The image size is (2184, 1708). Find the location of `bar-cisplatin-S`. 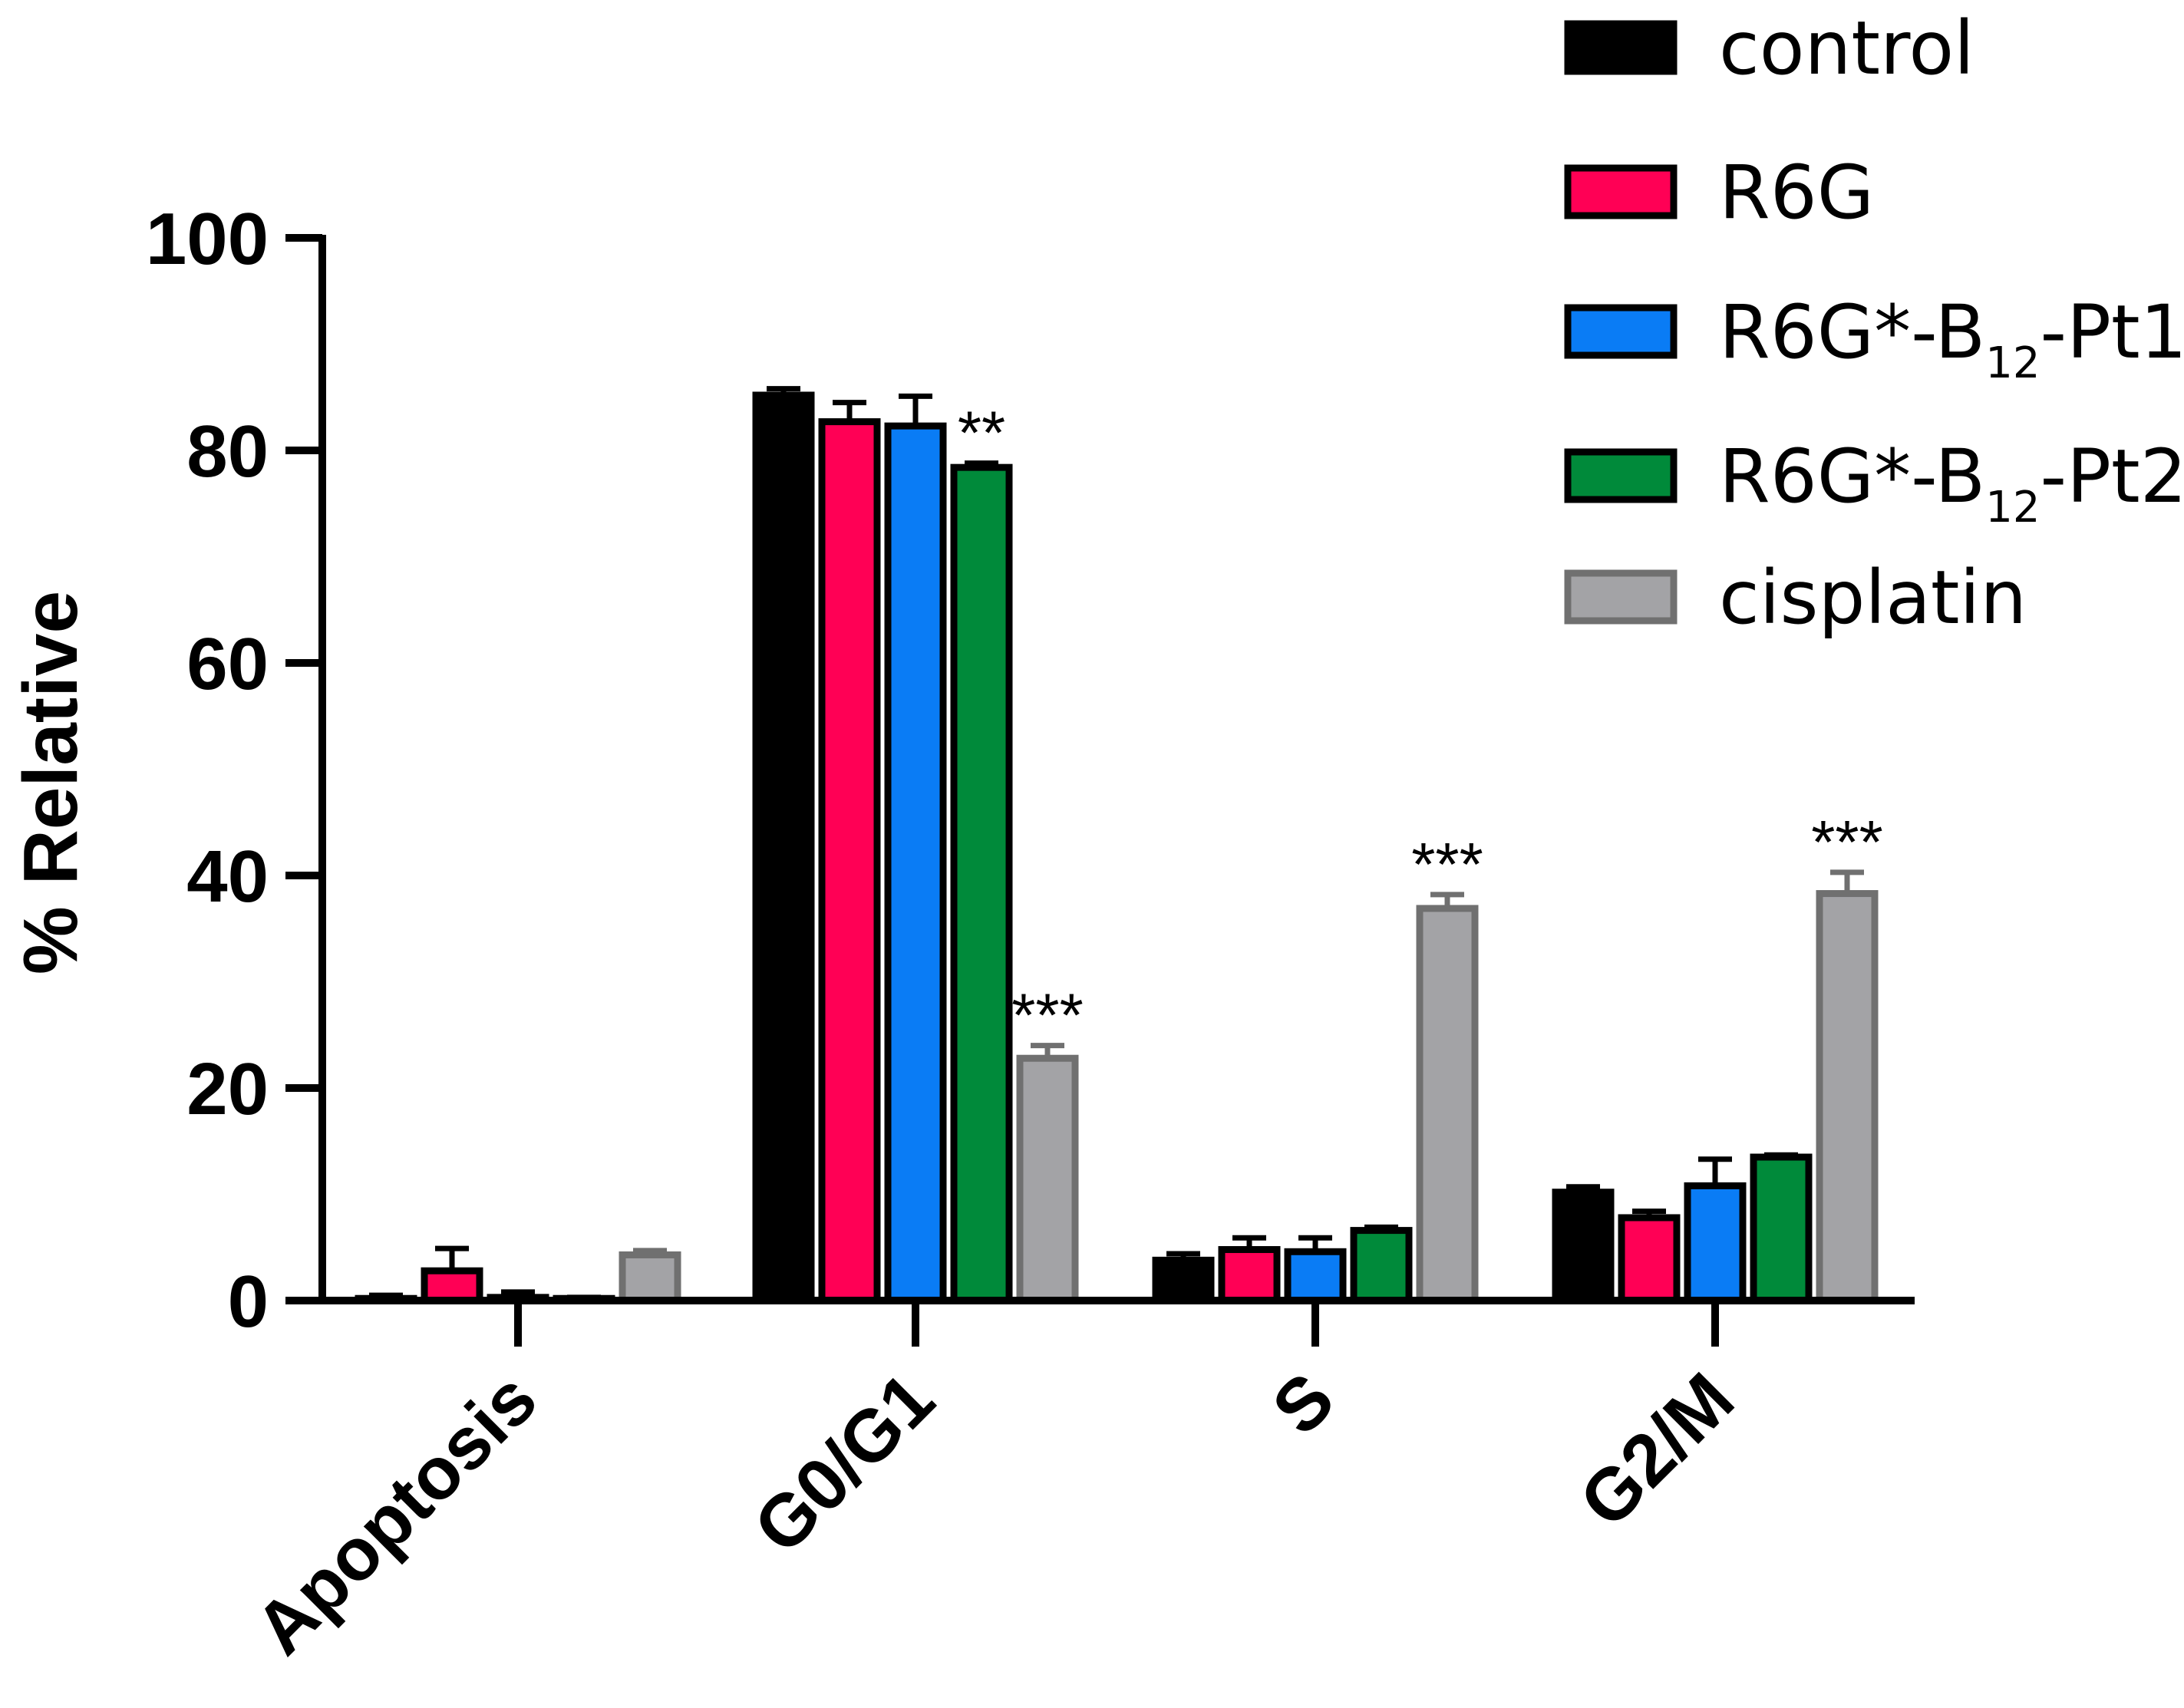

bar-cisplatin-S is located at coordinates (1448, 1105).